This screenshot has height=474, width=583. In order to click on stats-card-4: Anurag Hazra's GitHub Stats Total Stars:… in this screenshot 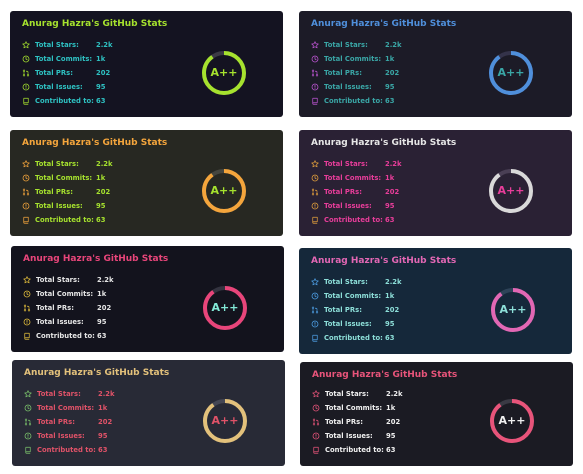, I will do `click(435, 183)`.